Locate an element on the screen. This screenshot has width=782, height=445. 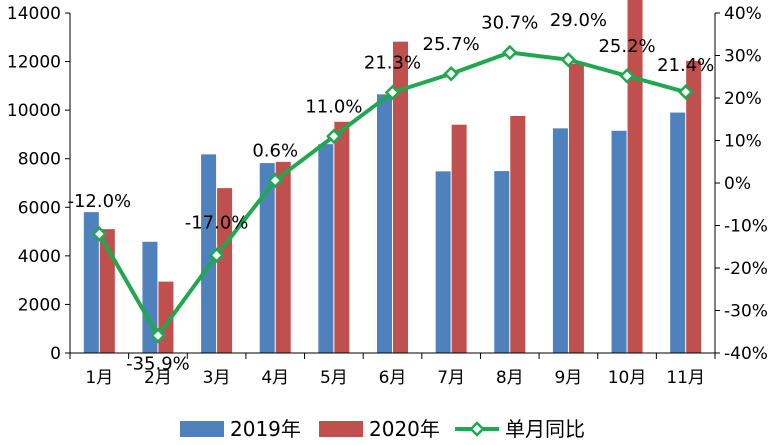
y-right-tick-label: 40% is located at coordinates (743, 14).